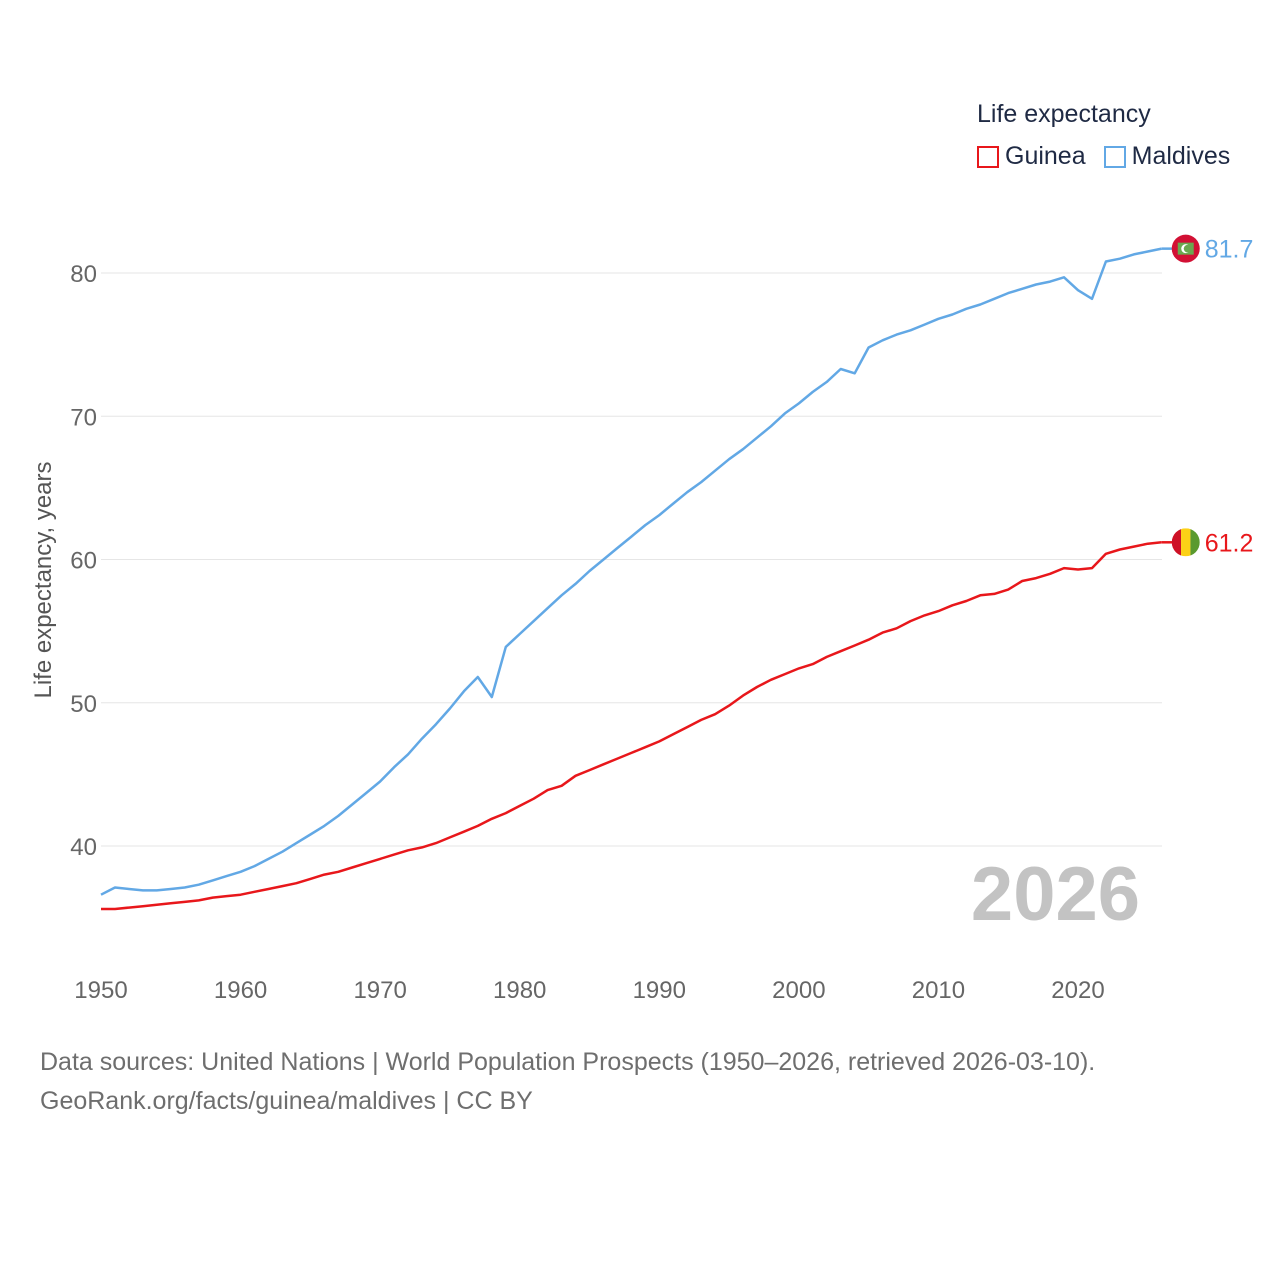  Describe the element at coordinates (1045, 156) in the screenshot. I see `legend-label-guinea: Guinea` at that location.